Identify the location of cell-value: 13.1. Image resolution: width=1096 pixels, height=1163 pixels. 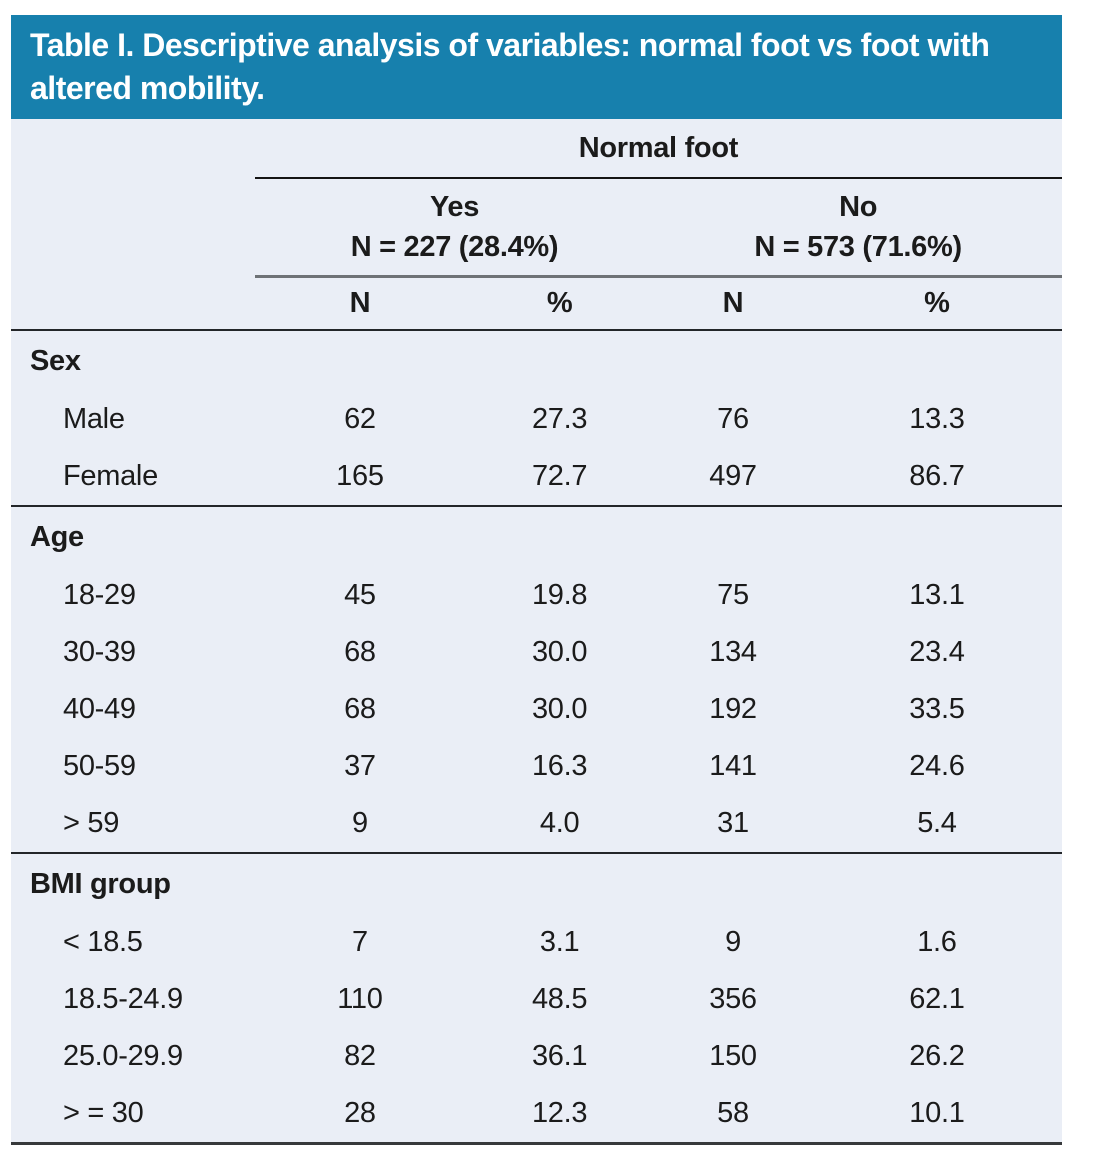
(937, 595).